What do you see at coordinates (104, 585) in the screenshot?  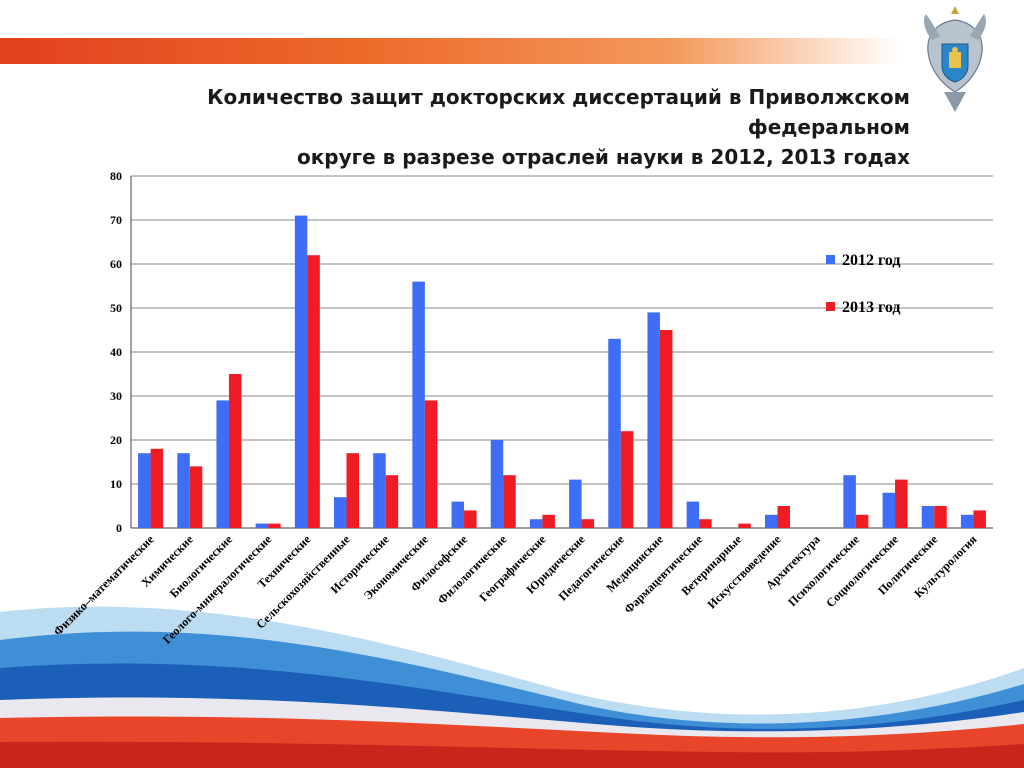 I see `x-tick-label: Физико–математические` at bounding box center [104, 585].